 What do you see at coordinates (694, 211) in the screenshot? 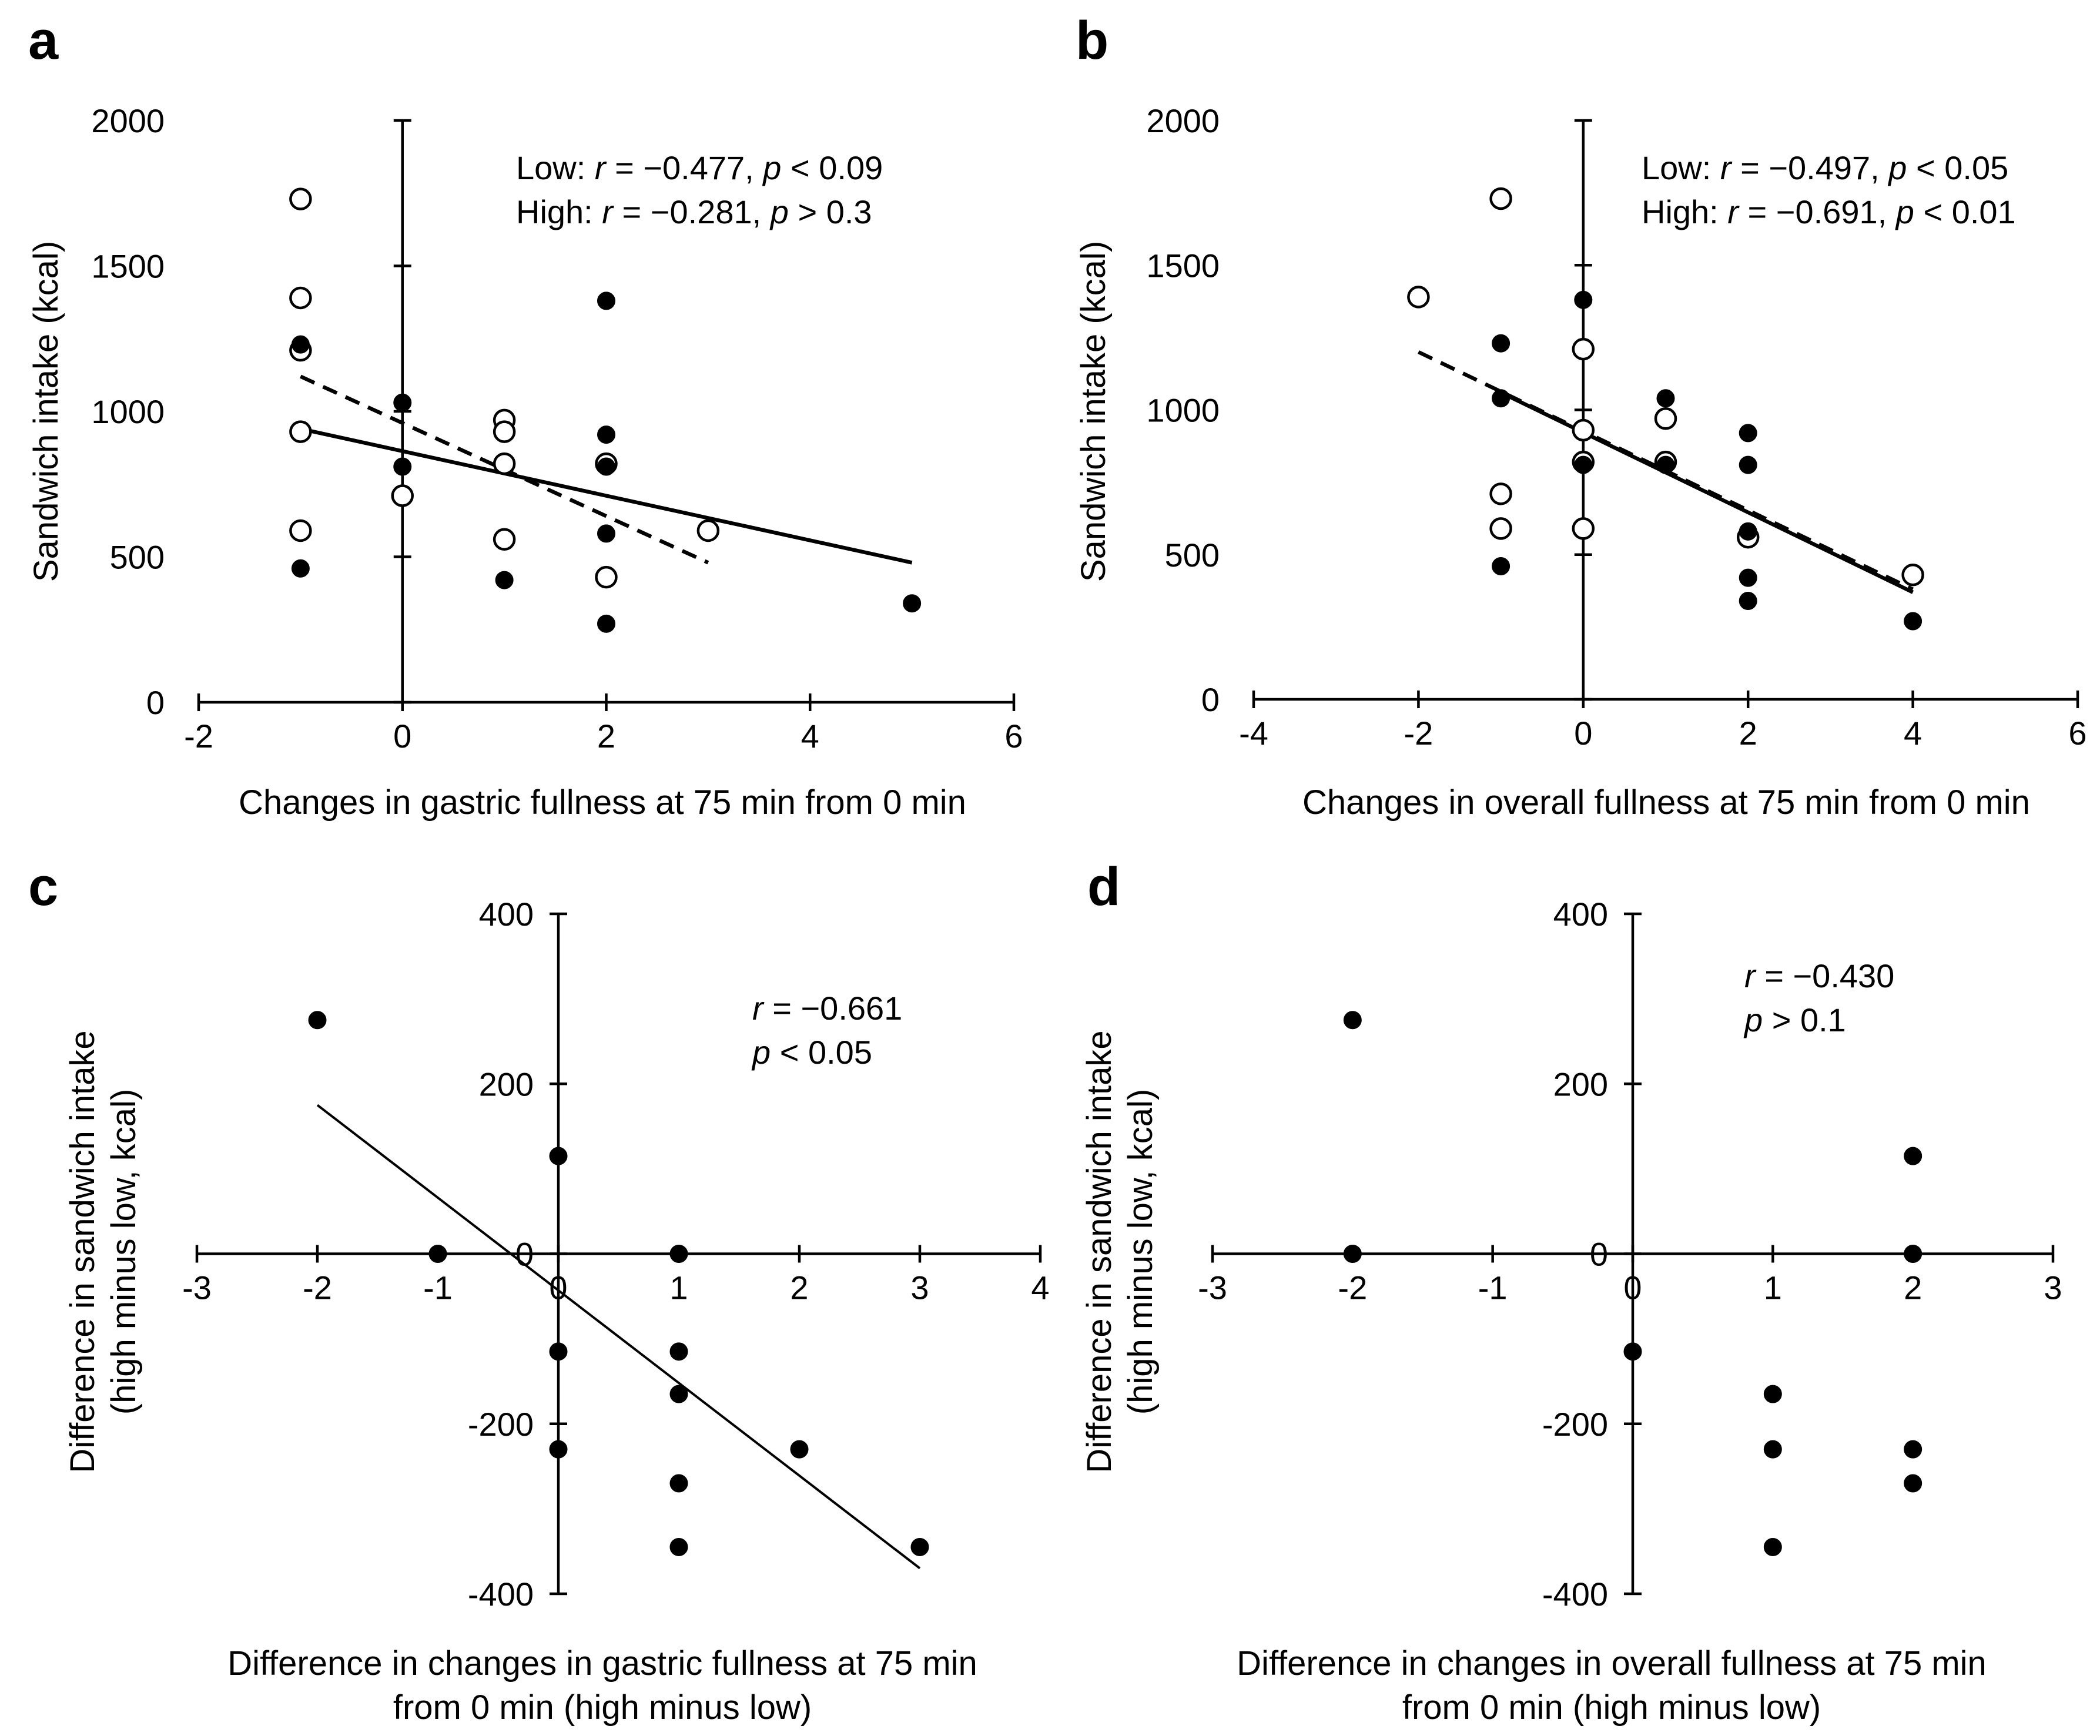
I see `stat-annotation: High: r = −0.281, p > 0.3` at bounding box center [694, 211].